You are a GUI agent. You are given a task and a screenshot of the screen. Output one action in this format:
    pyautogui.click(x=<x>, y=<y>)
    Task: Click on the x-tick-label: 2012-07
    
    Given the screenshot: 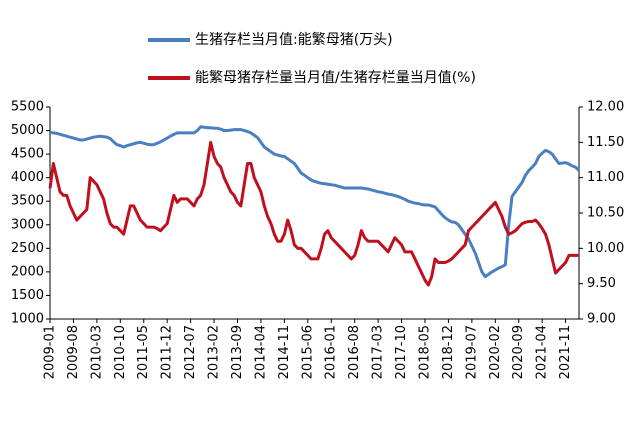 What is the action you would take?
    pyautogui.click(x=190, y=352)
    